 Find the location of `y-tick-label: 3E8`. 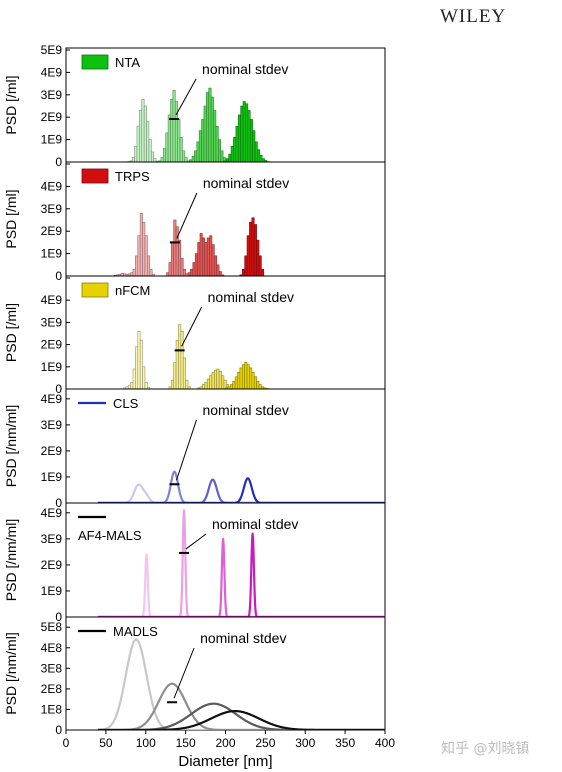

y-tick-label: 3E8 is located at coordinates (52, 668).